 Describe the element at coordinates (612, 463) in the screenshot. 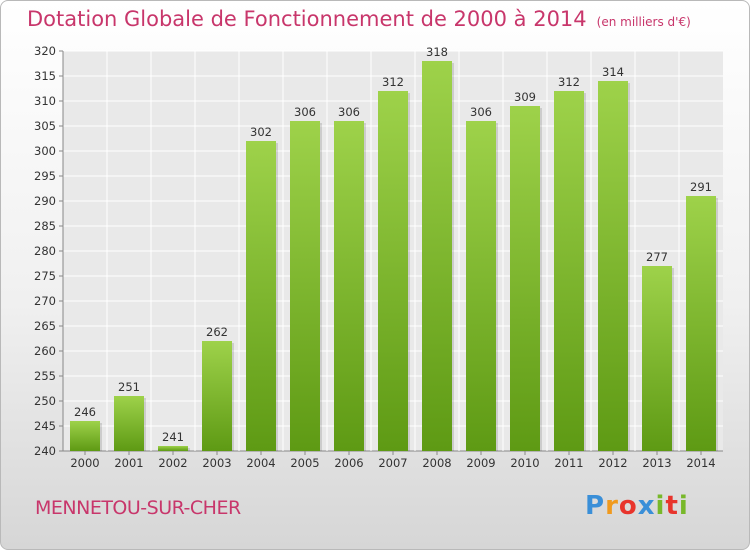

I see `x-tick-label: 2012` at that location.